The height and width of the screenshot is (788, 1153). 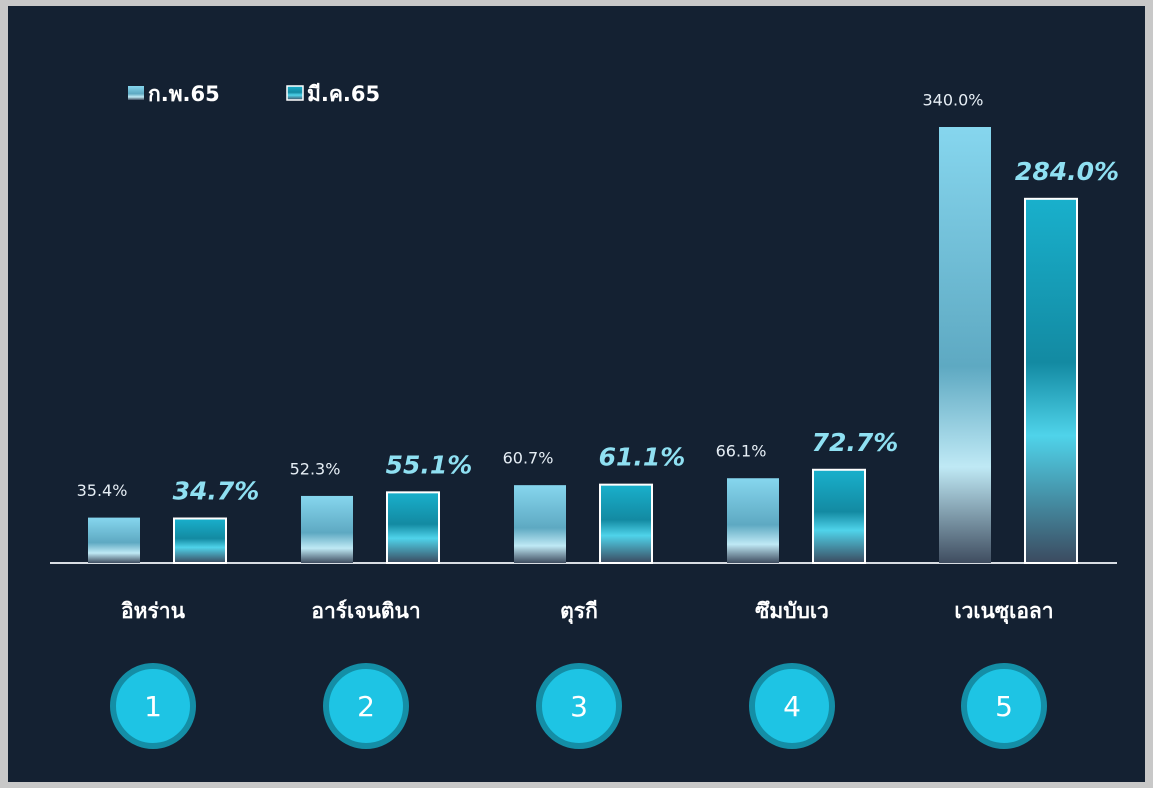 What do you see at coordinates (343, 94) in the screenshot?
I see `legend-label: มี.ค.65` at bounding box center [343, 94].